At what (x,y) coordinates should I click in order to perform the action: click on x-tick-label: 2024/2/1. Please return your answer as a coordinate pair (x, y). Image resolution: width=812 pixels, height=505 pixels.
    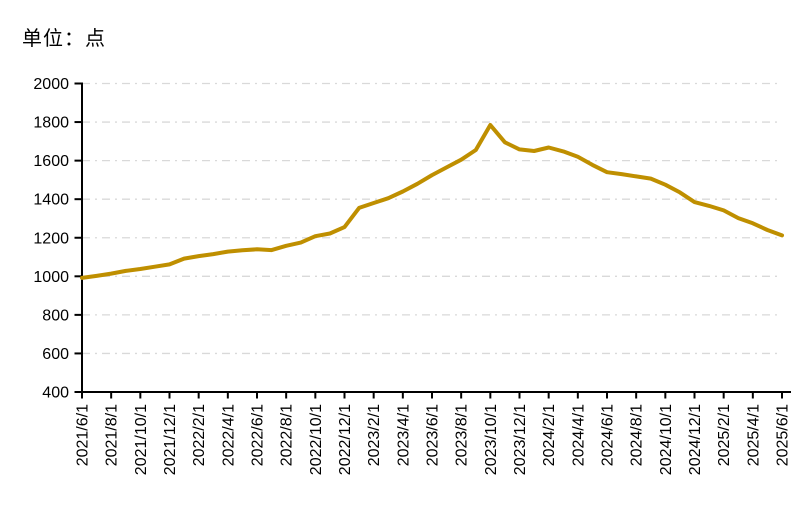
    Looking at the image, I should click on (549, 435).